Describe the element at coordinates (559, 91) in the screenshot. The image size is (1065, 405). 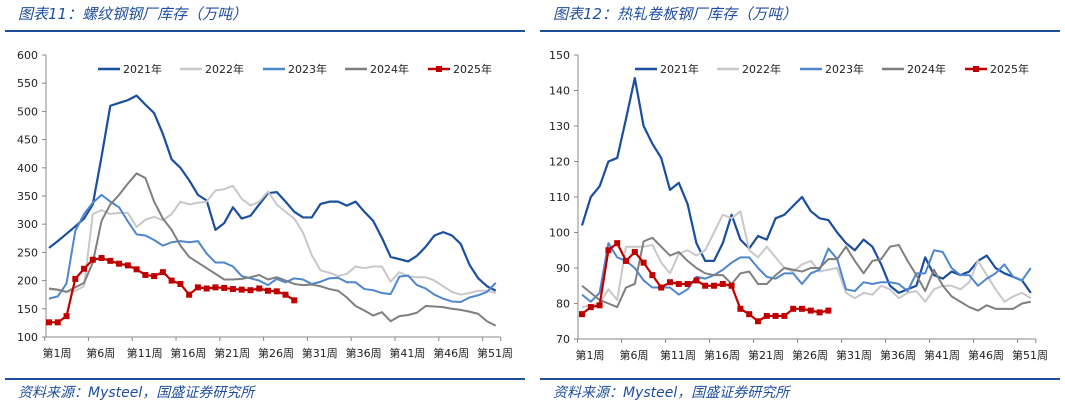
I see `y-tick-label: 140` at that location.